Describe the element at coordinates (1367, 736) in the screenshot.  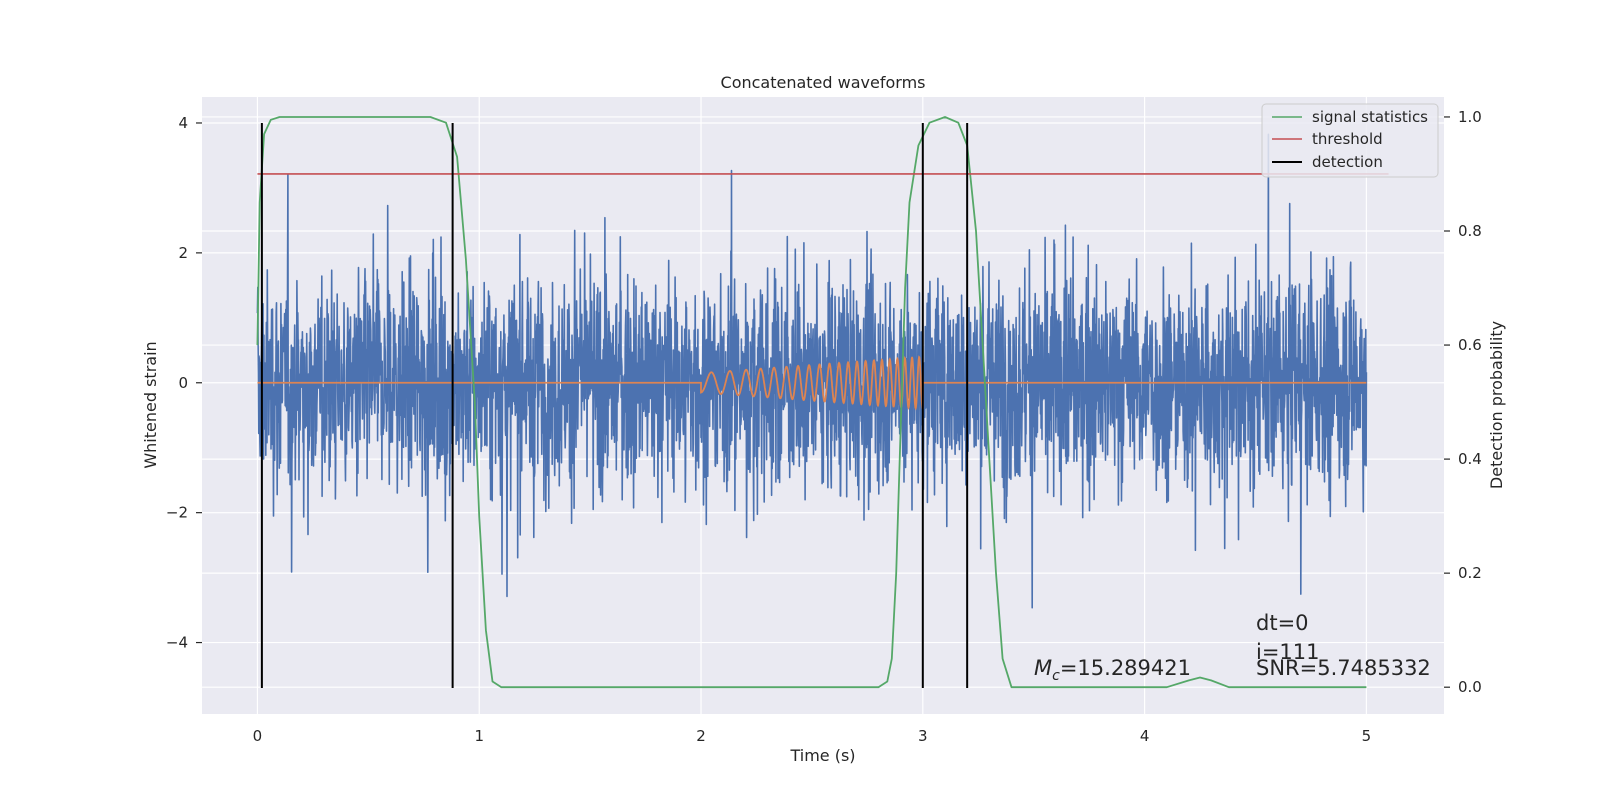
I see `x-tick-label: 5` at that location.